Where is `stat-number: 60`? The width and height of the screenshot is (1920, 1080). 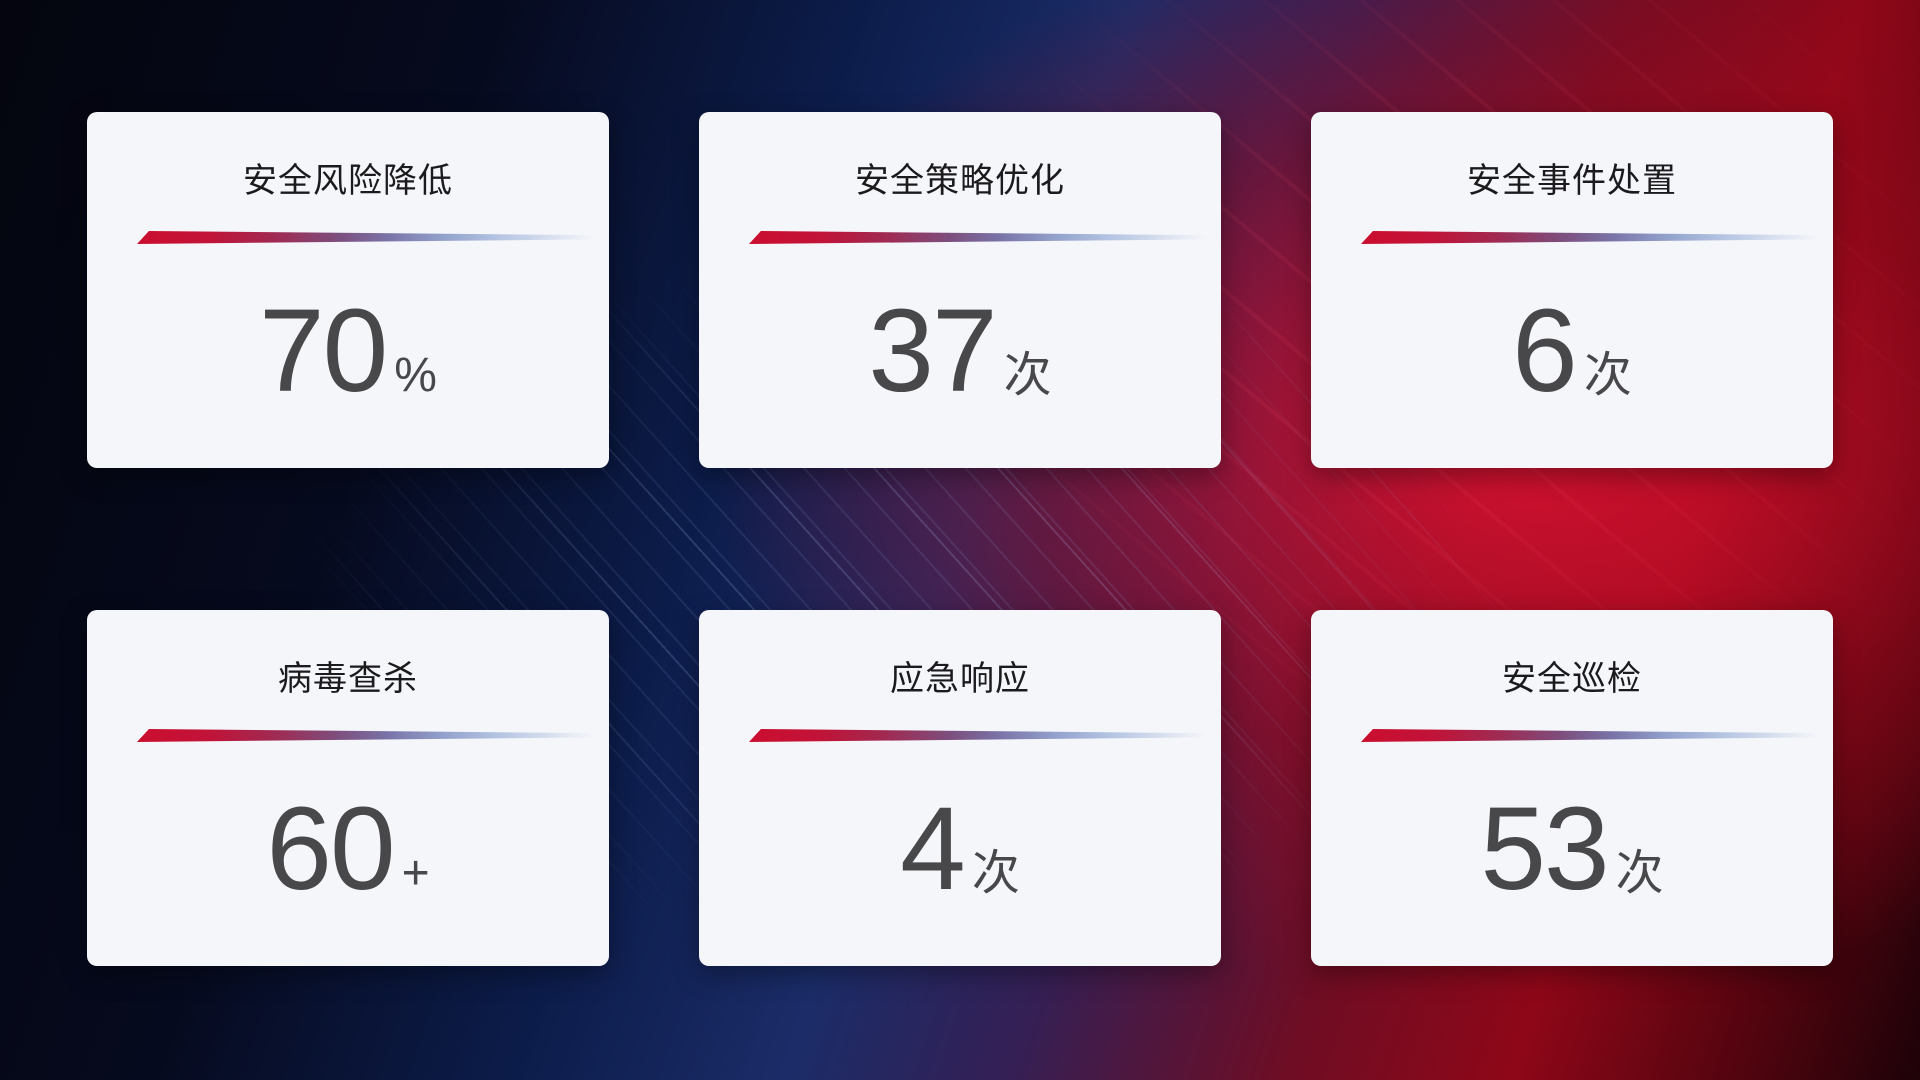 stat-number: 60 is located at coordinates (330, 849).